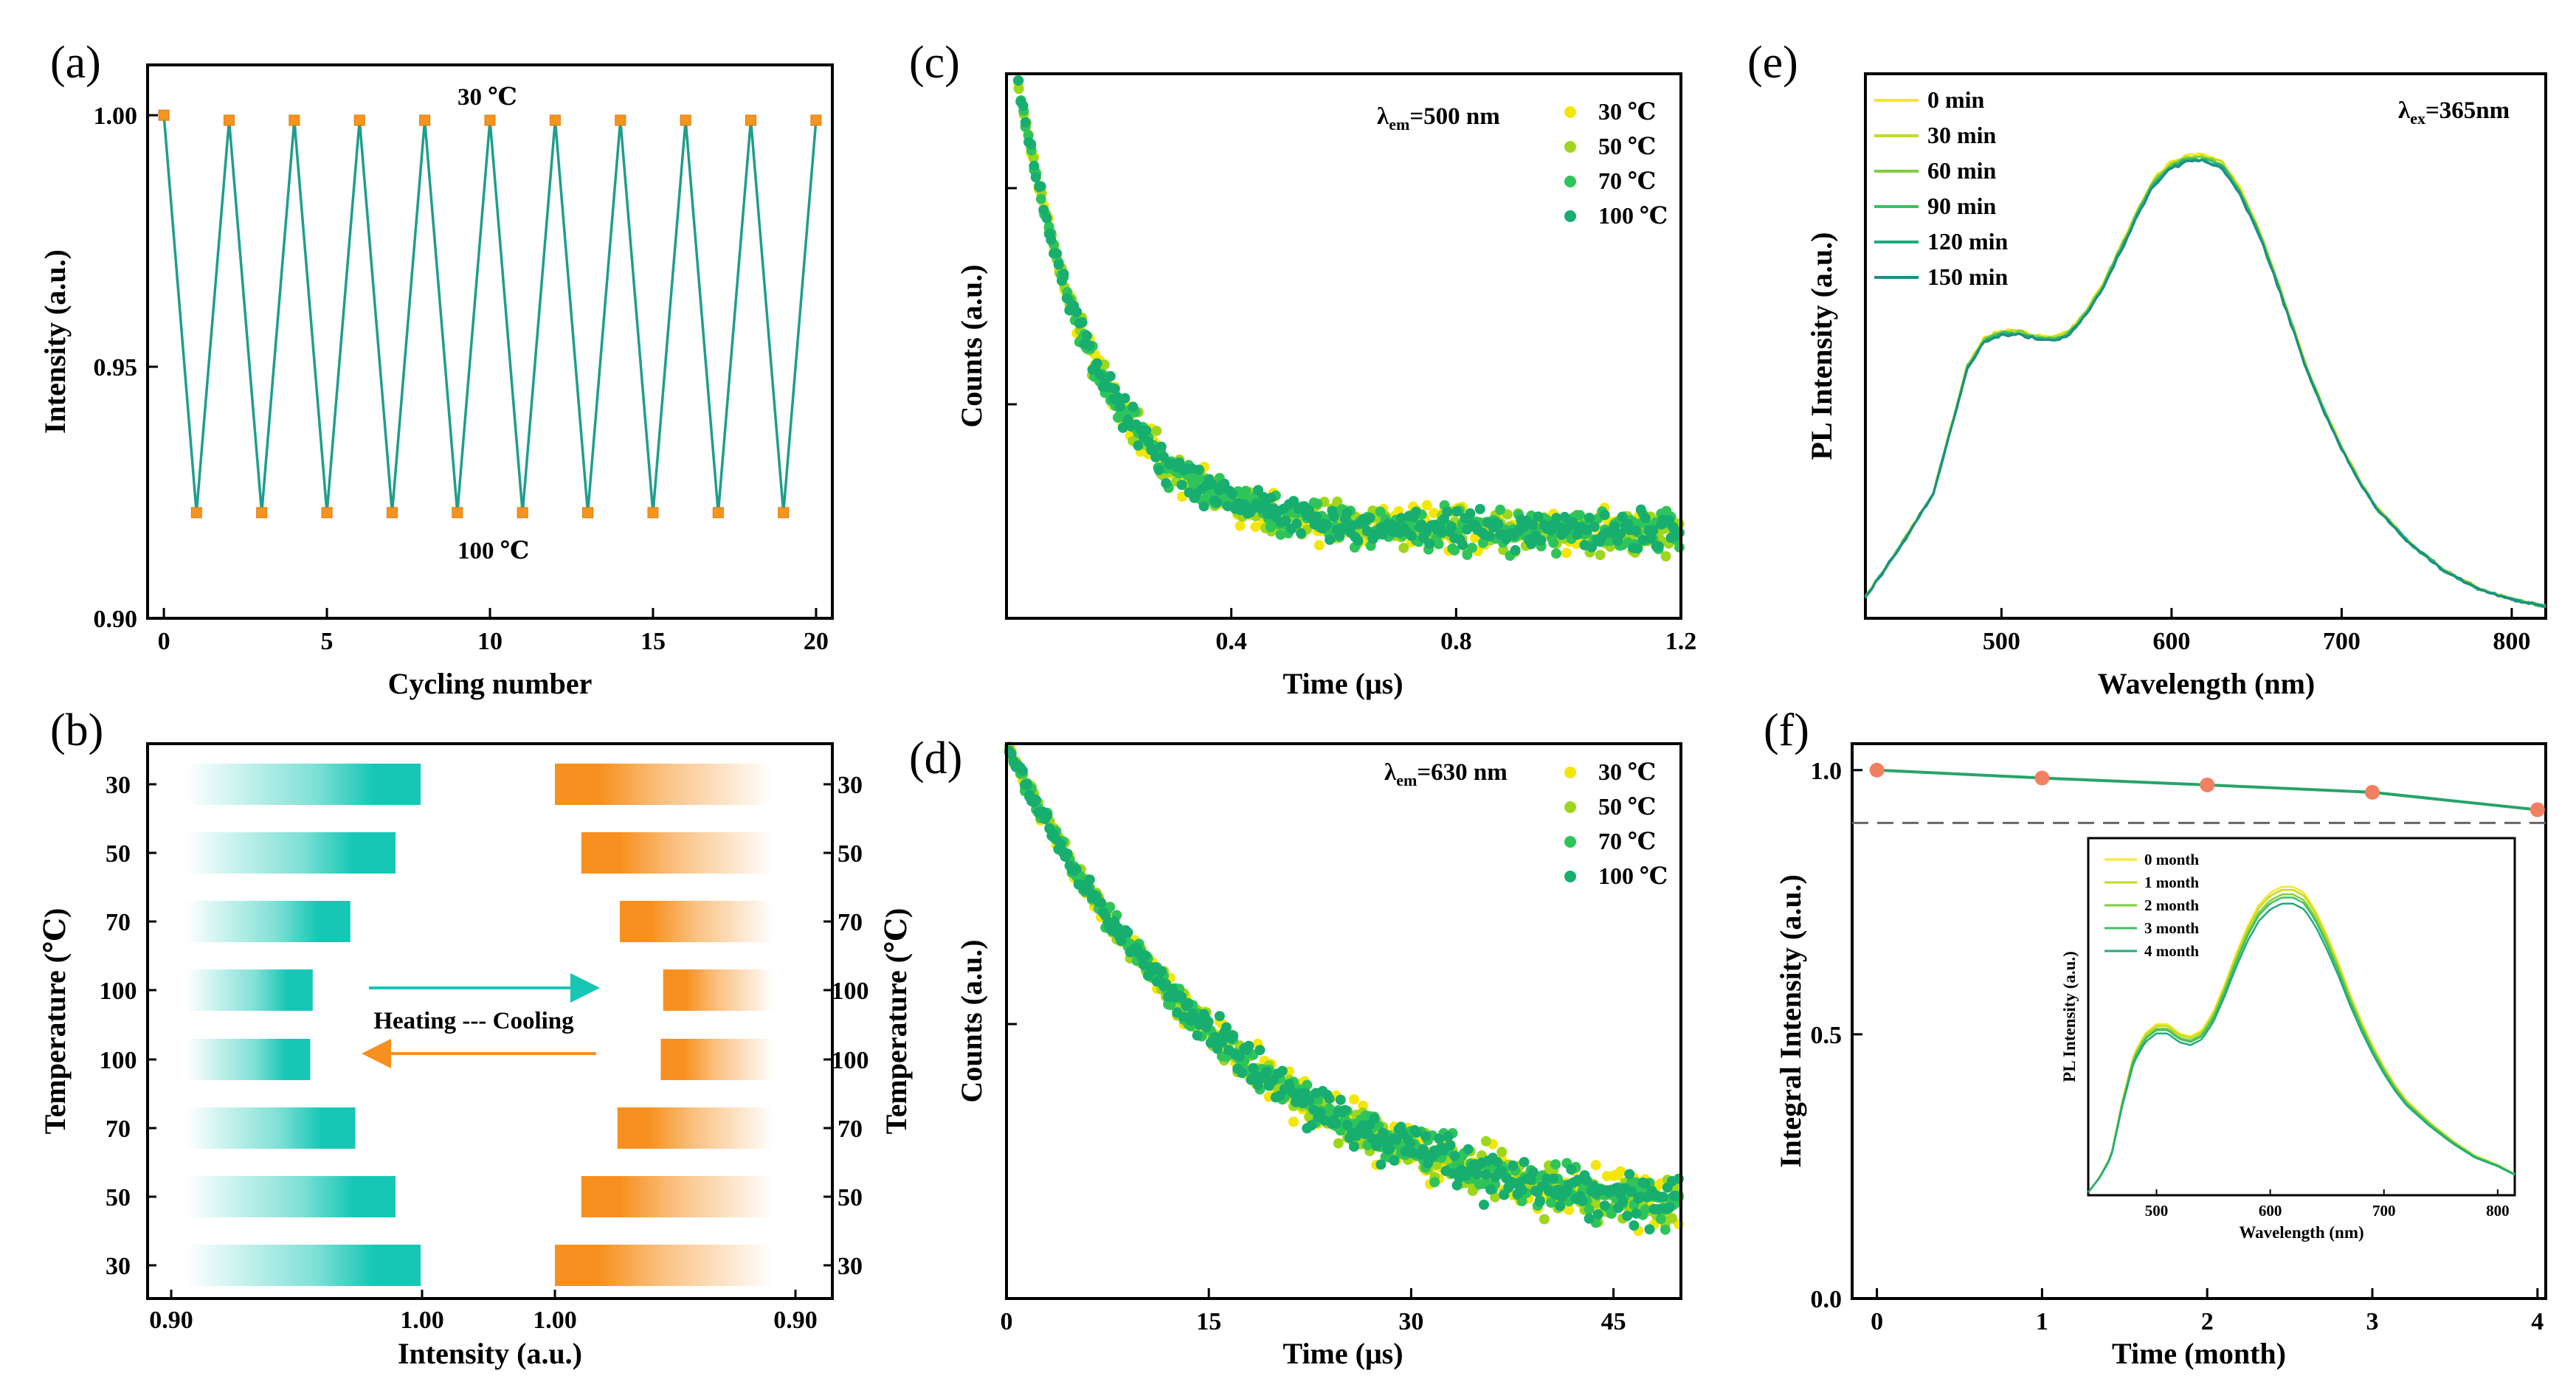 The height and width of the screenshot is (1390, 2576). I want to click on e-legend-label: 150 min, so click(1968, 276).